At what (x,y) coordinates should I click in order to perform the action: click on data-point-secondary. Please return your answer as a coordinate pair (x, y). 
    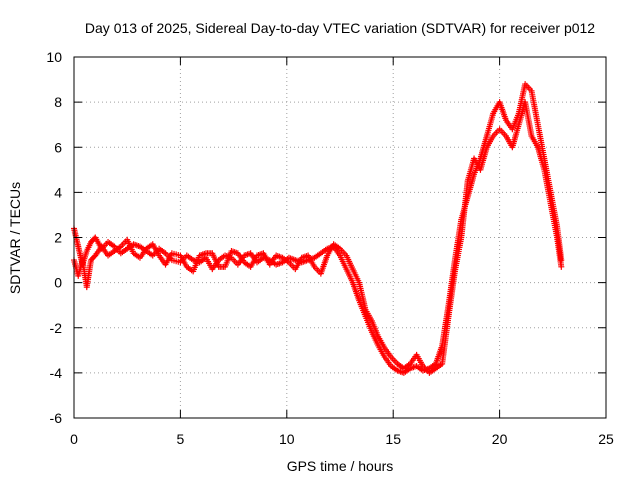
    Looking at the image, I should click on (561, 266).